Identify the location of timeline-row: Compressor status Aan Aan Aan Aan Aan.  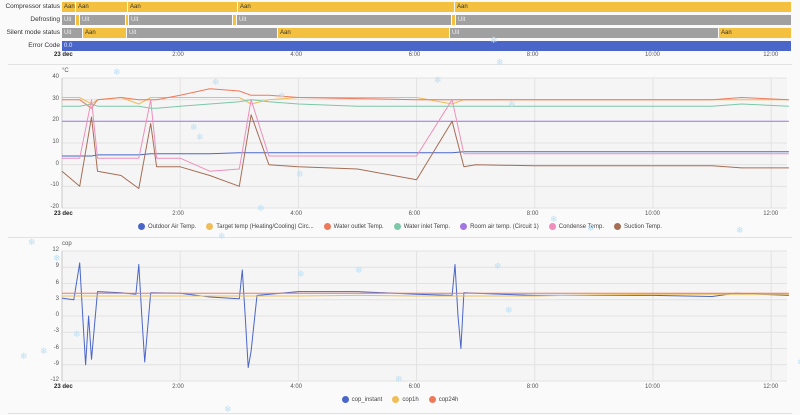
(400, 7).